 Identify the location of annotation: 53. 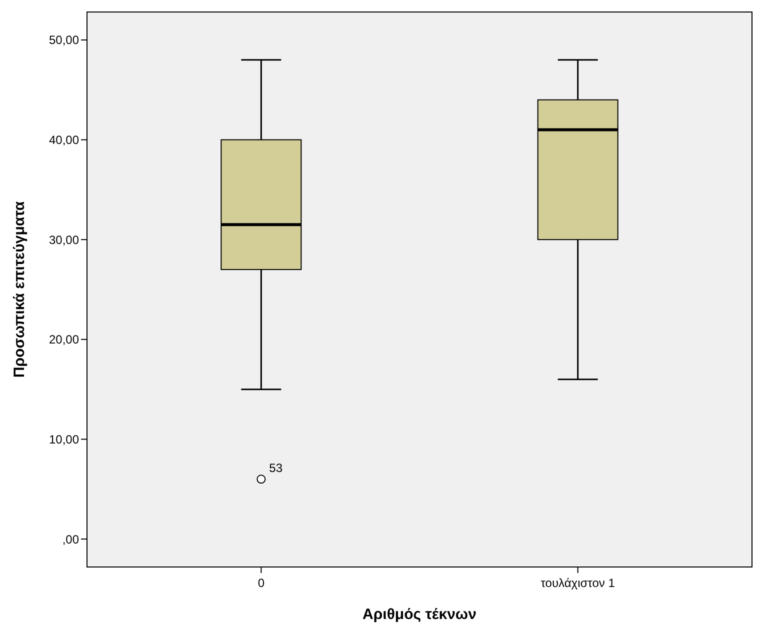
(276, 468).